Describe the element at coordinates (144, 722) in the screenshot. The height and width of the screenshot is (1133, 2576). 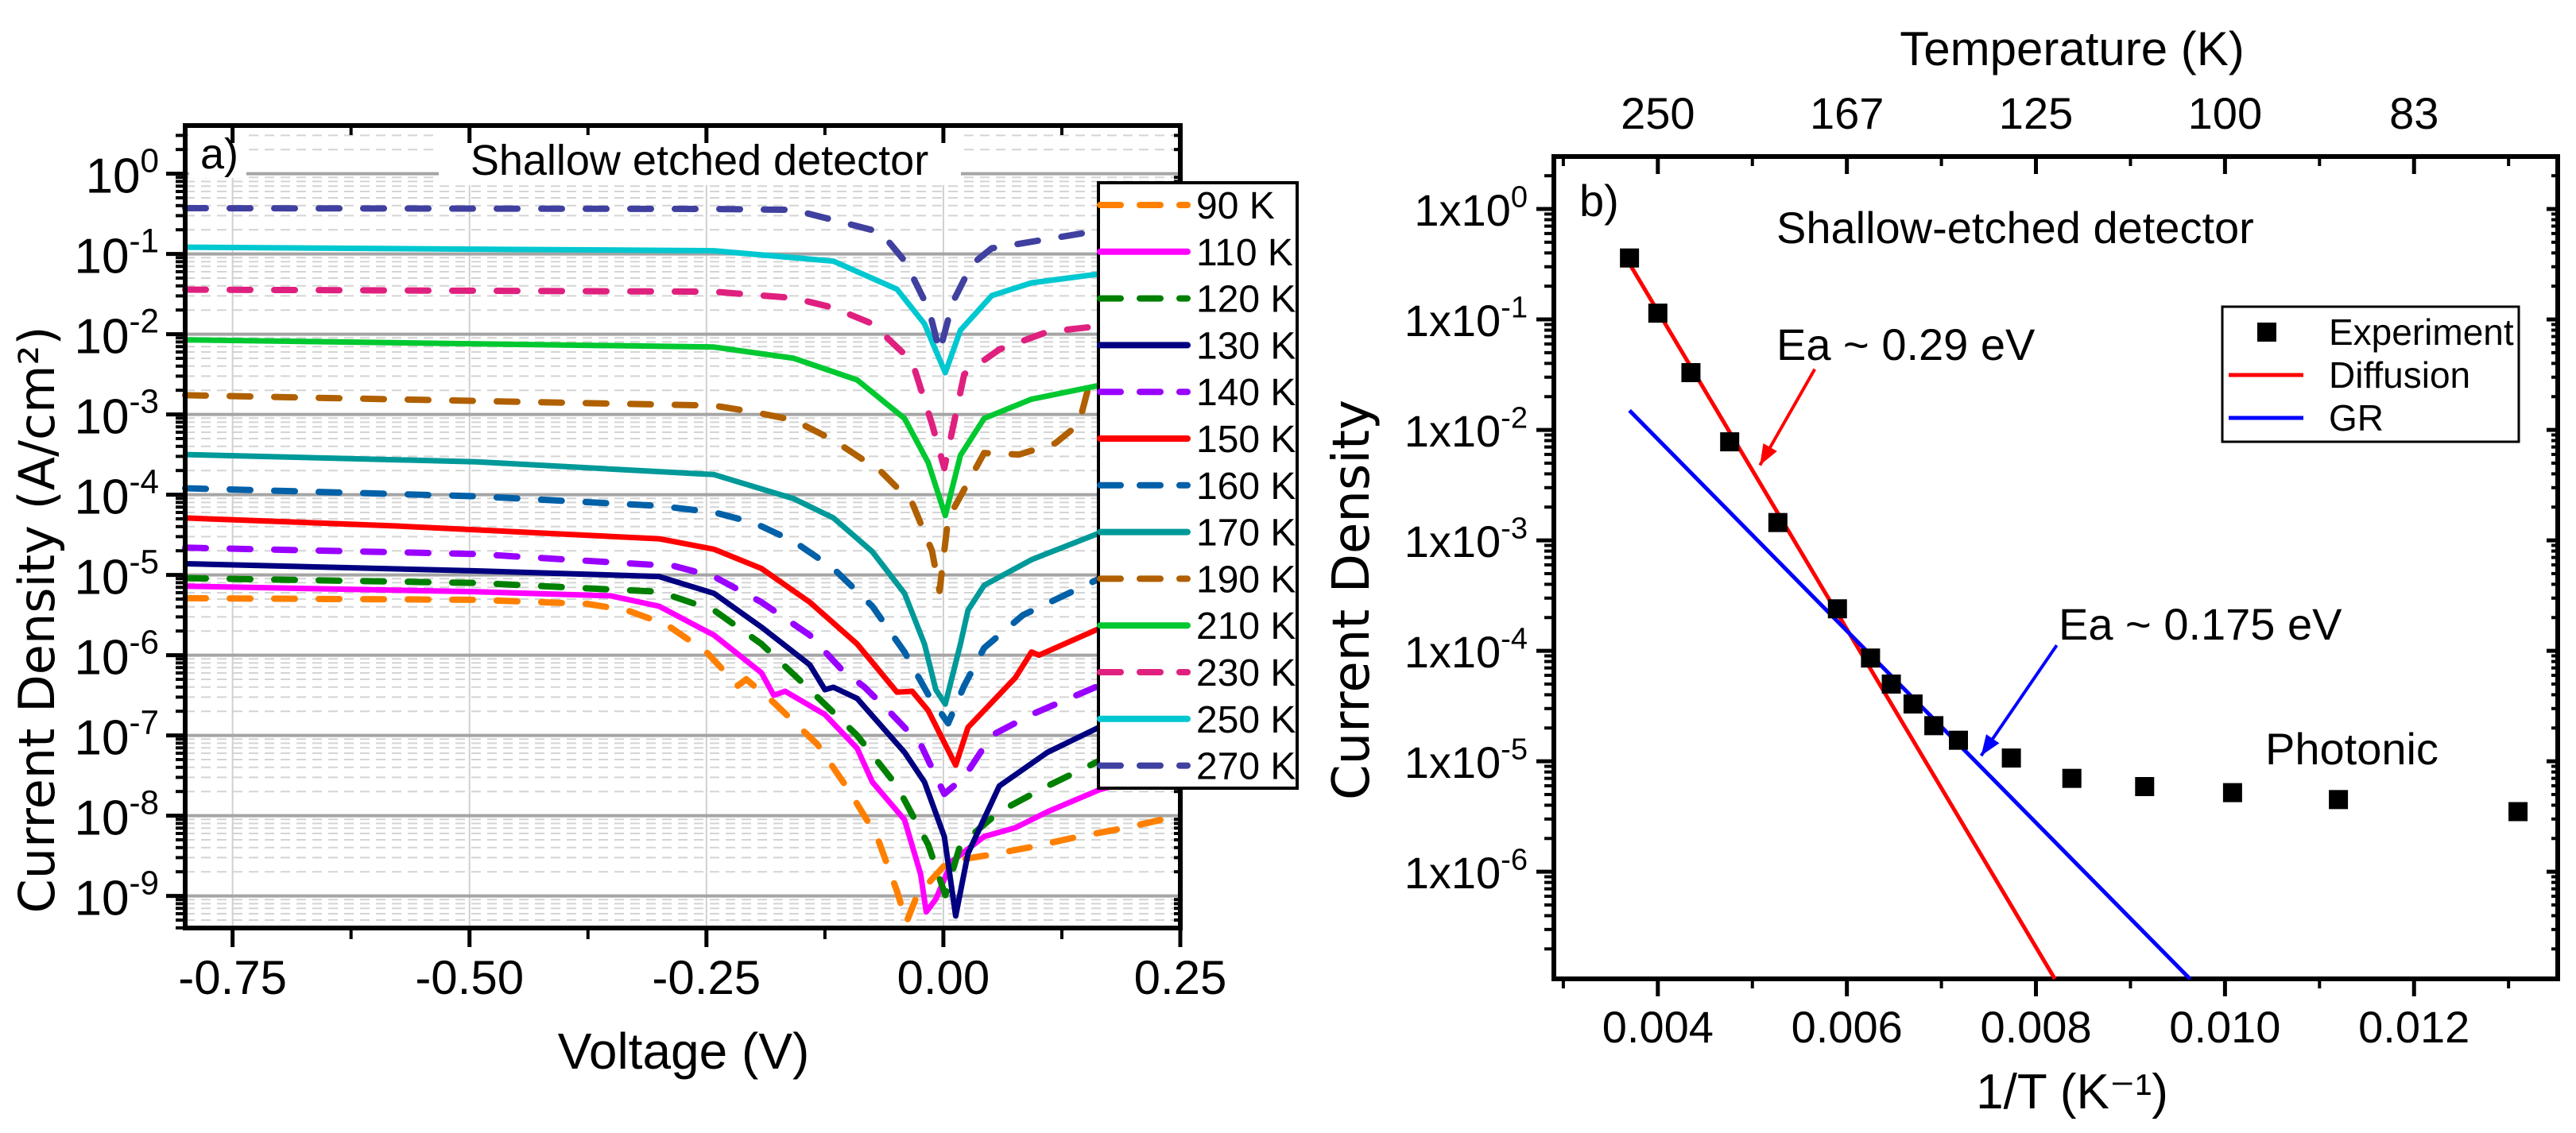
I see `tick-label-exponent: -7` at that location.